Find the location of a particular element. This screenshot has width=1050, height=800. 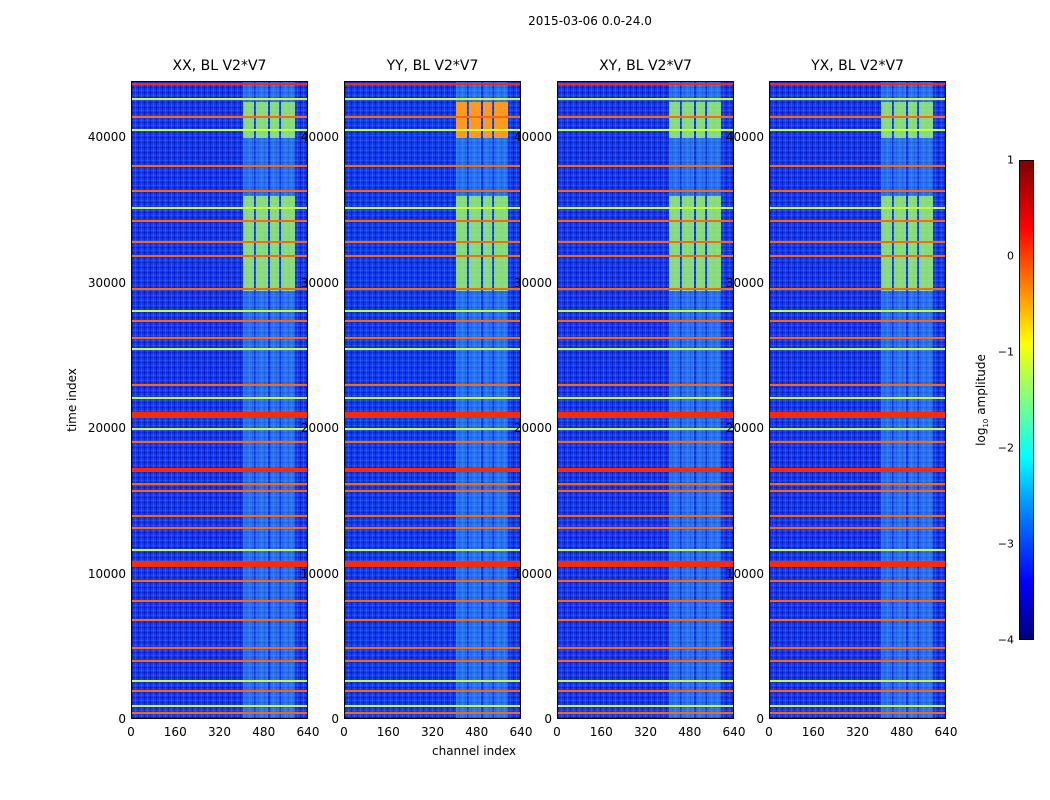

y-tick-label: 20000 is located at coordinates (744, 428).